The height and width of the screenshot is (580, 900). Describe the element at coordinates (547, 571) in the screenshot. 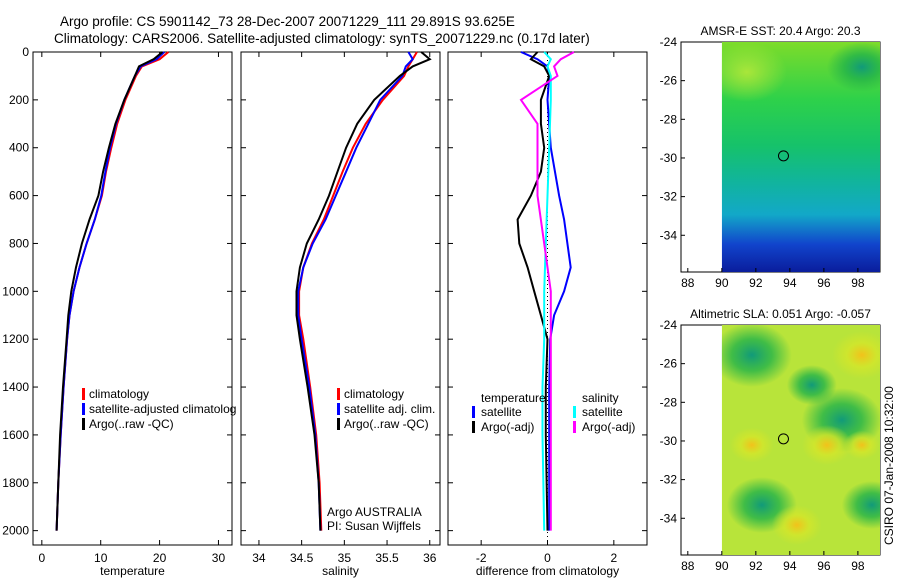

I see `x-axis-label: difference from climatology` at that location.